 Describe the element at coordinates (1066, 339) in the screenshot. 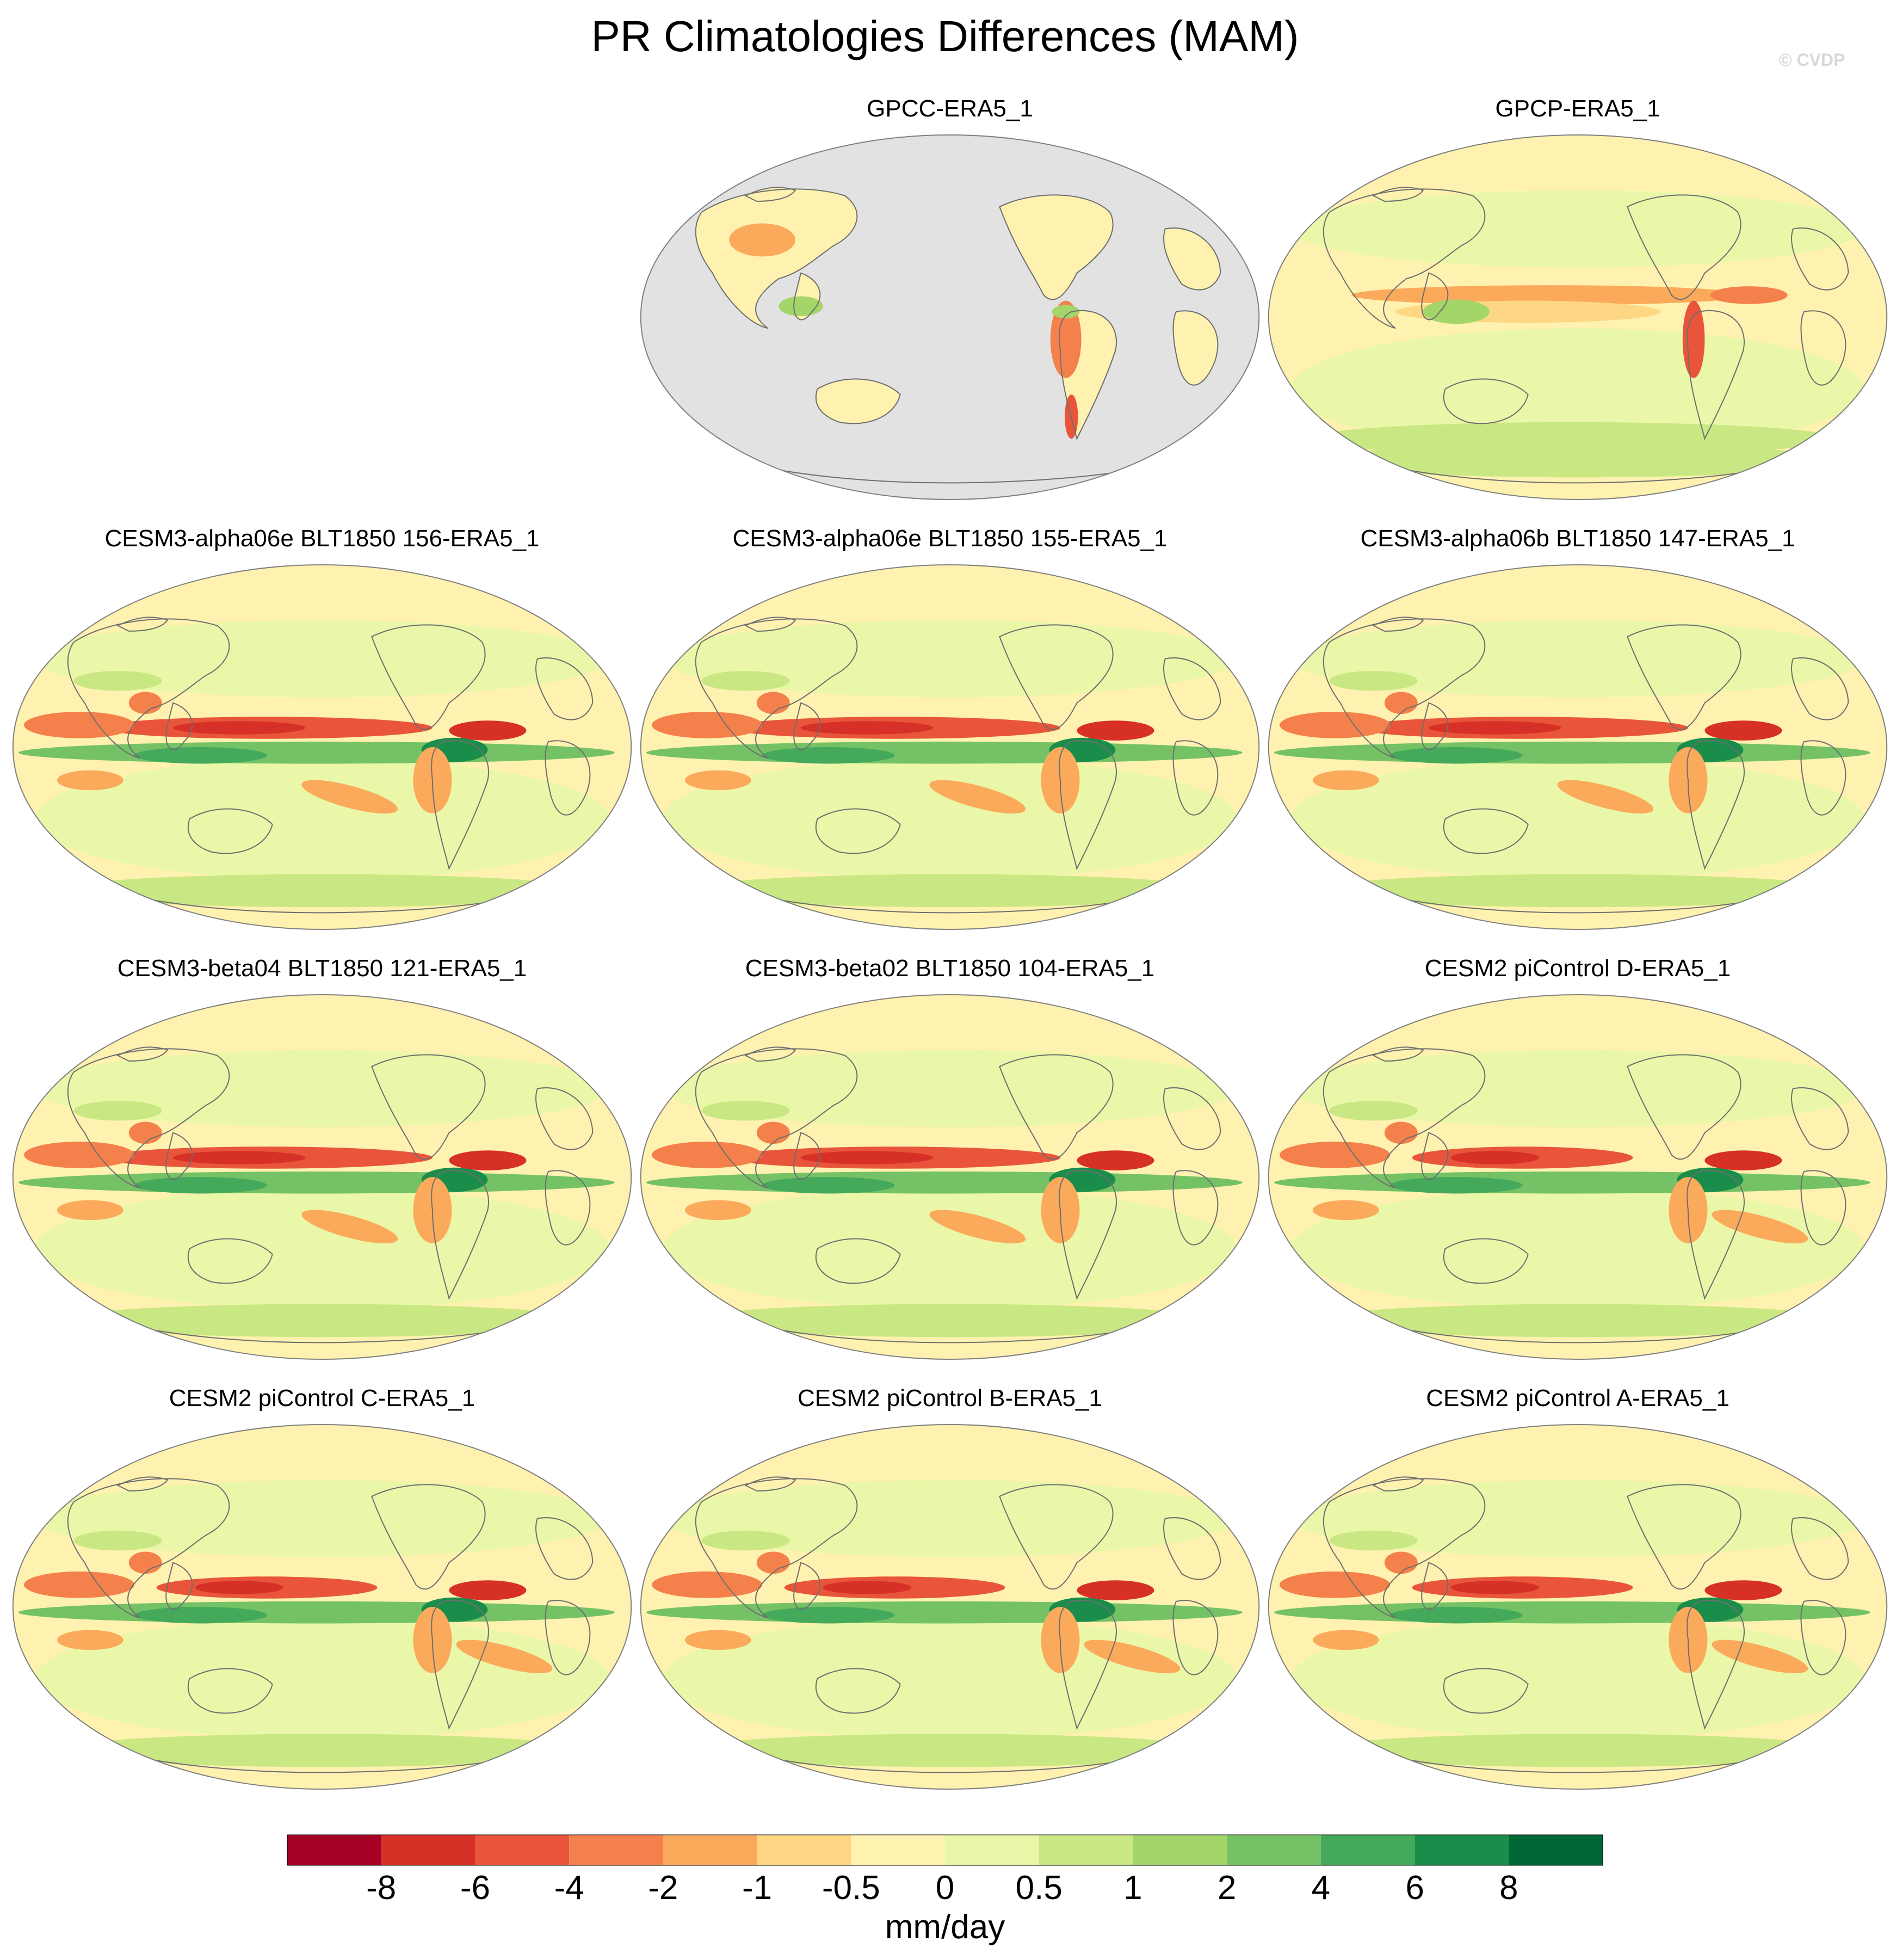

I see `andes-dry-bias` at that location.